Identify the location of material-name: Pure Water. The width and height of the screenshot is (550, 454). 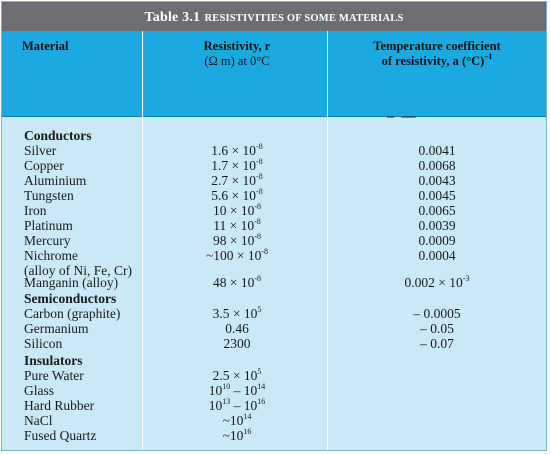
(54, 375).